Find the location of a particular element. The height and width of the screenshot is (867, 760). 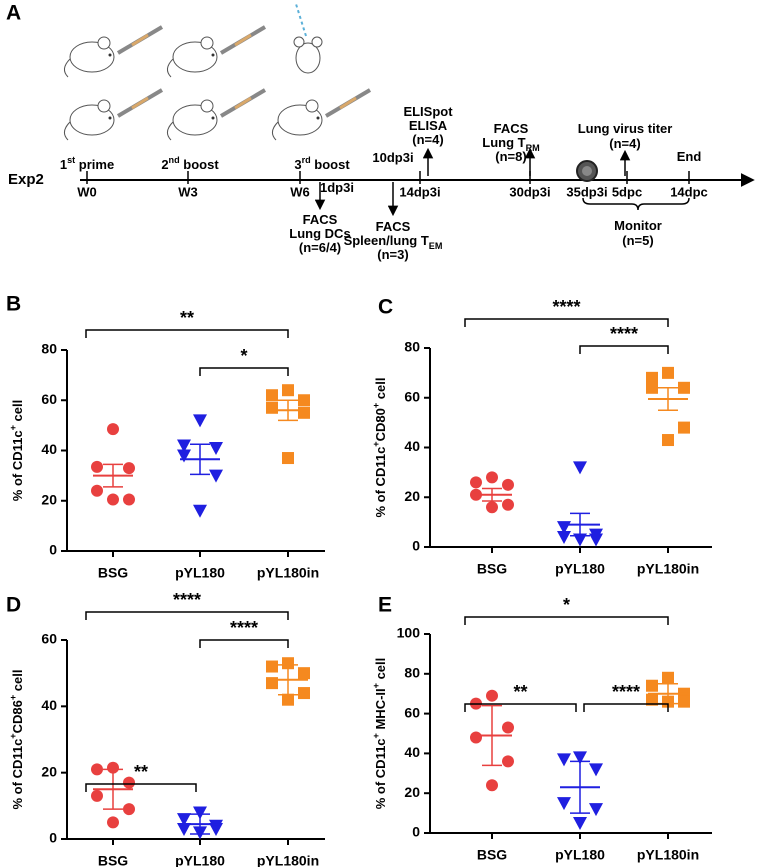

text-run: % of CD11c is located at coordinates (380, 482).